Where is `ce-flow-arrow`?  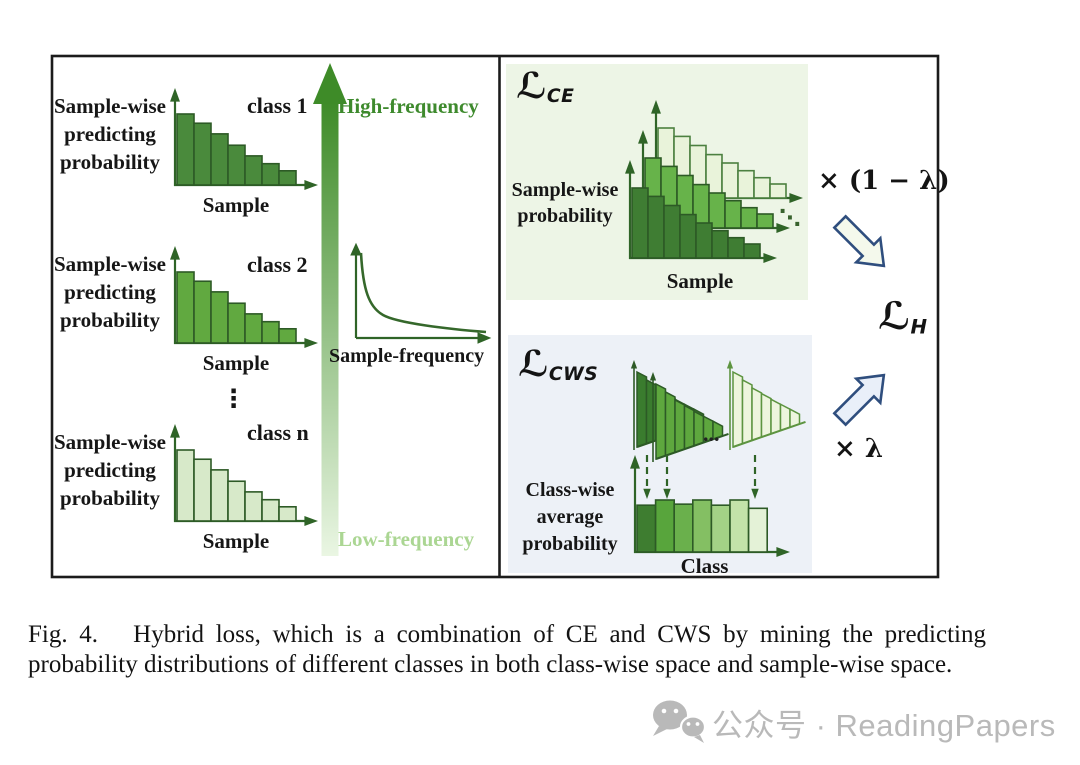
ce-flow-arrow is located at coordinates (859, 241).